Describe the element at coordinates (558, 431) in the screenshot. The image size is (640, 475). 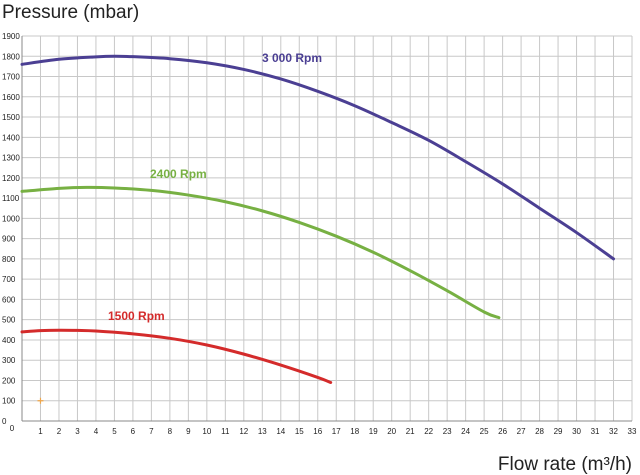
I see `x-tick-label: 29` at that location.